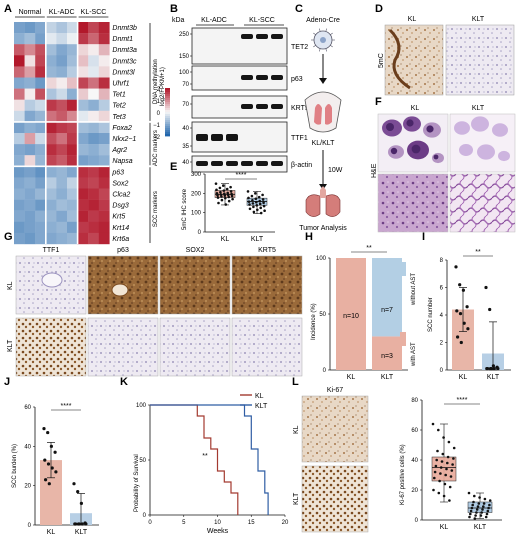  What do you see at coordinates (159, 114) in the screenshot?
I see `colorbar-tick: 0` at bounding box center [159, 114].